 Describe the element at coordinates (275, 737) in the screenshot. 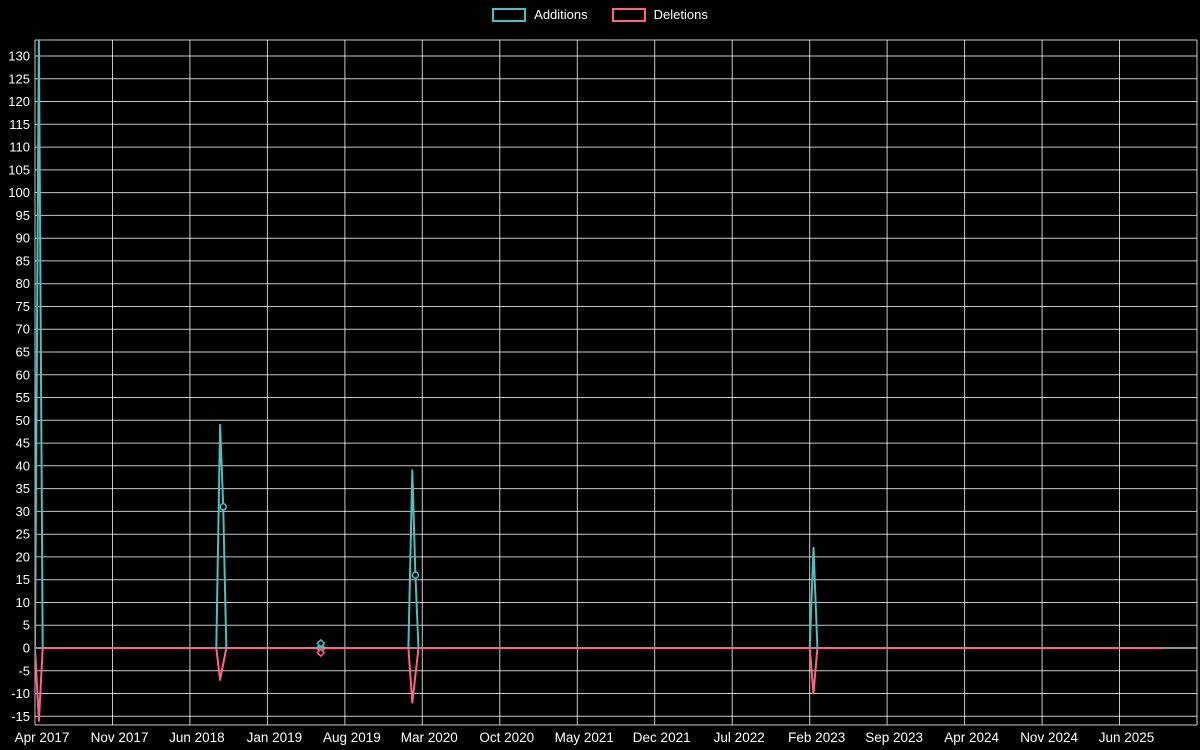

I see `x-axis-tick-label: Jan 2019` at that location.